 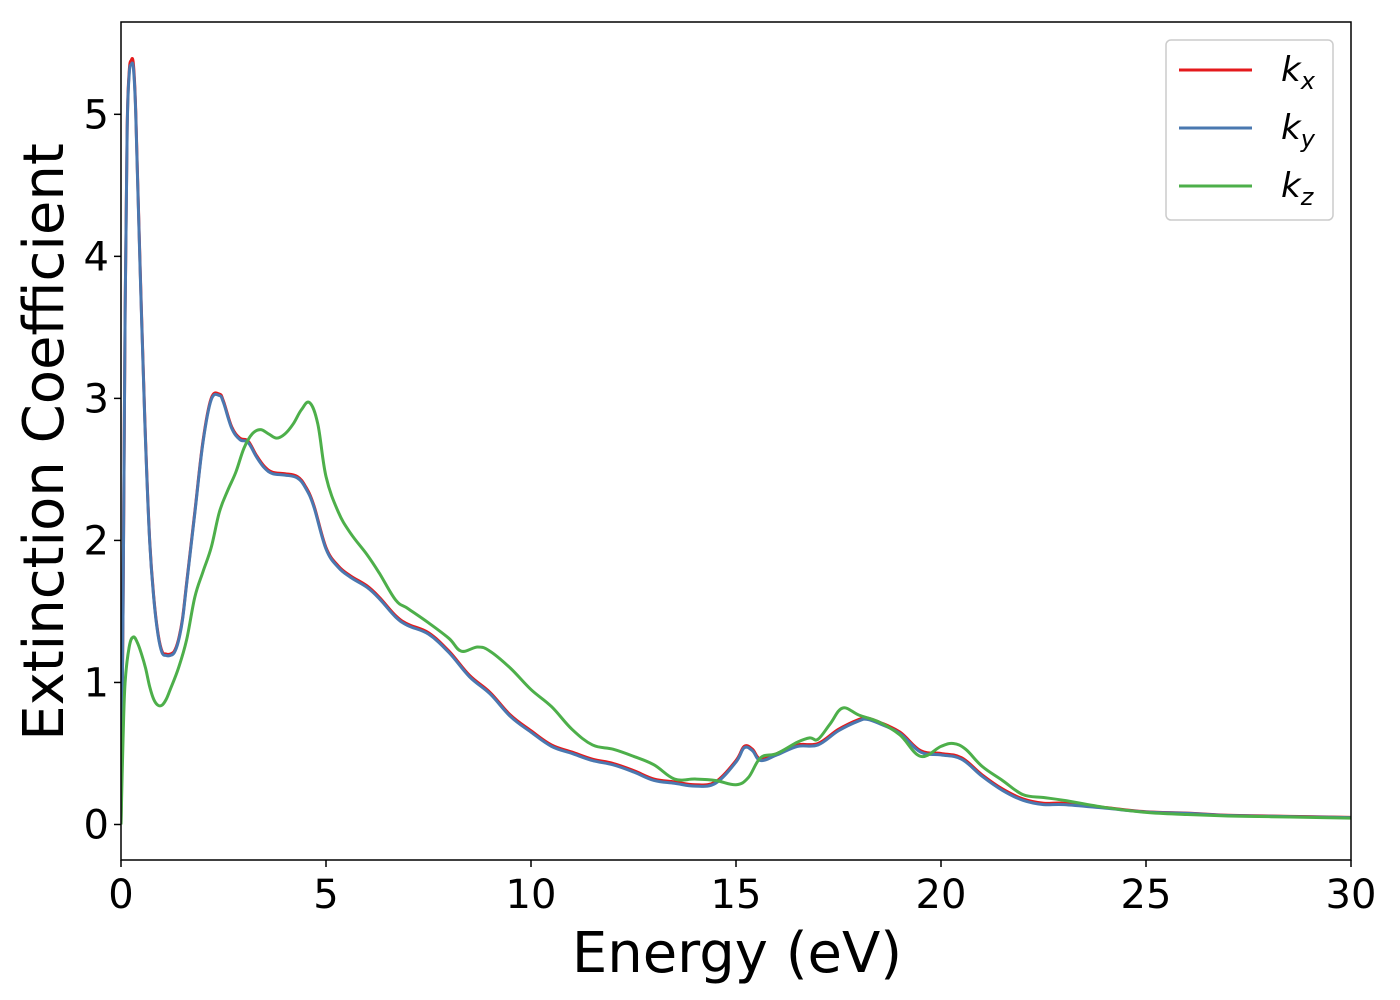 What do you see at coordinates (1146, 895) in the screenshot?
I see `x-tick-label: 25` at bounding box center [1146, 895].